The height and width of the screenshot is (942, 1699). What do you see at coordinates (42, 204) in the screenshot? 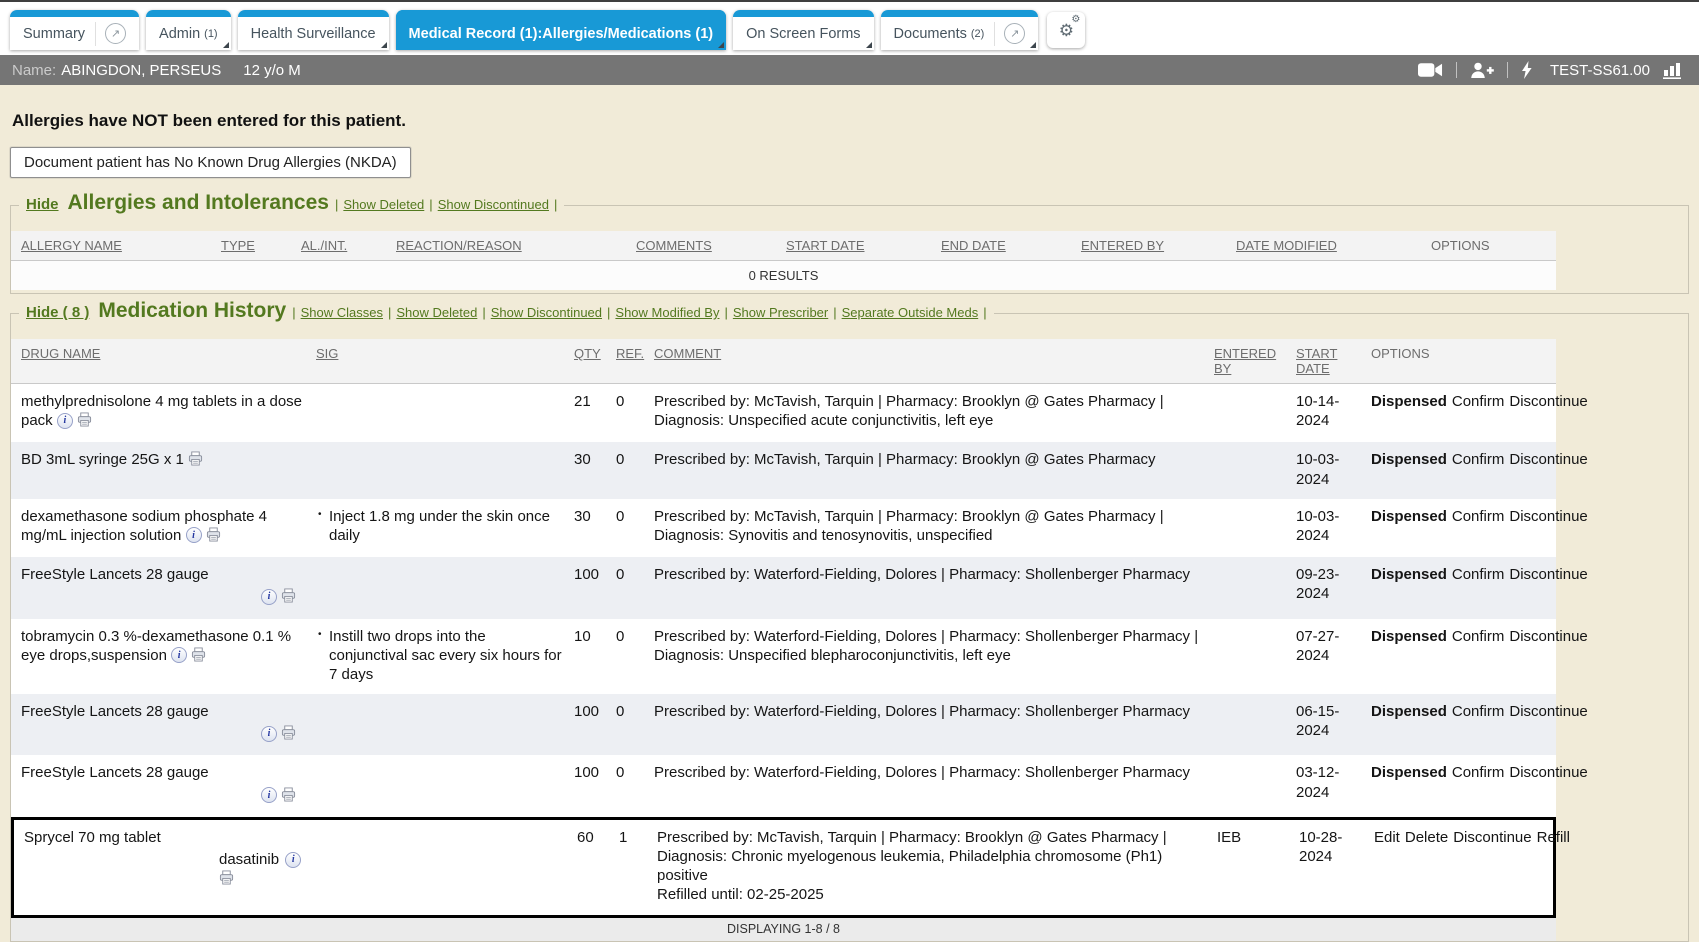
I see `allergies-hide-link: Hide` at bounding box center [42, 204].